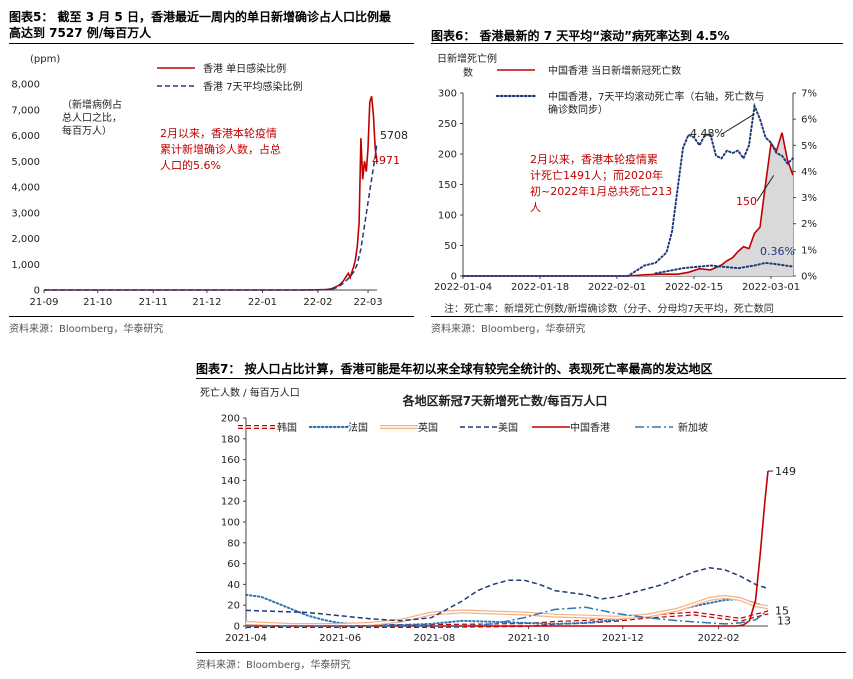  Describe the element at coordinates (521, 378) in the screenshot. I see `chart7-header-rule` at that location.